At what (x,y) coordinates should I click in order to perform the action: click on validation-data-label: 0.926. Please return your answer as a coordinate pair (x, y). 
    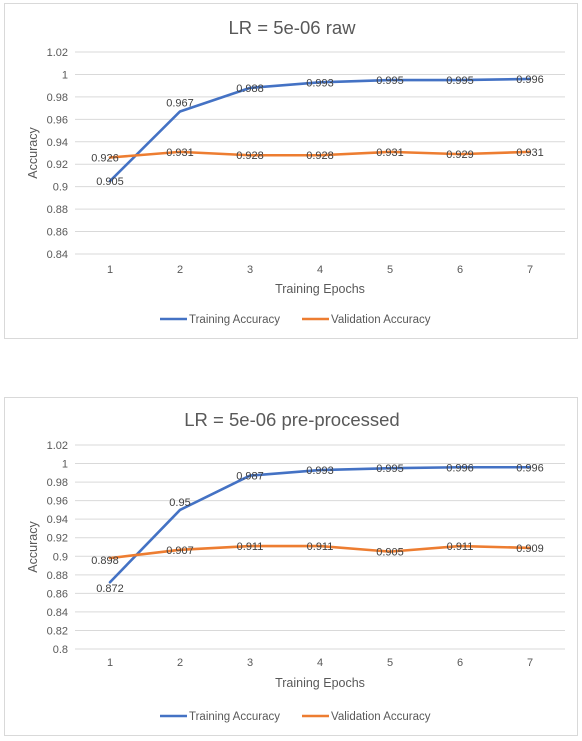
    Looking at the image, I should click on (105, 158).